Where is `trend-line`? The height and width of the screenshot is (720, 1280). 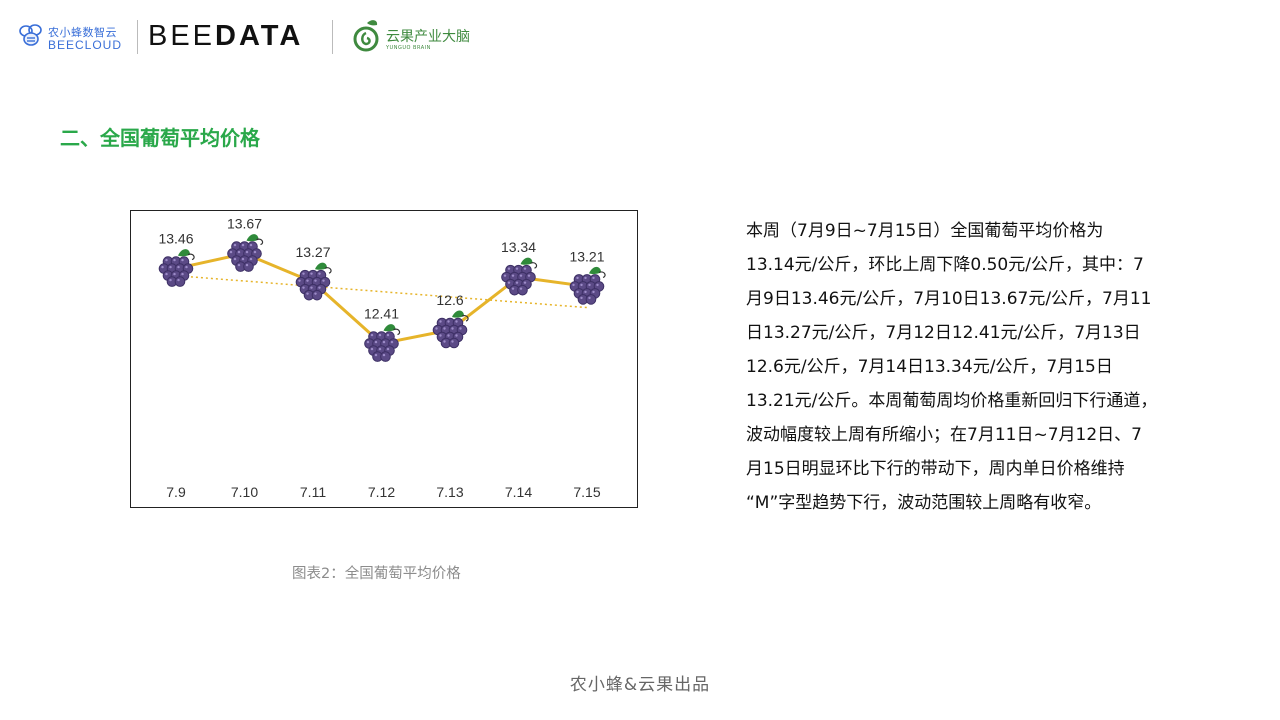 trend-line is located at coordinates (381, 291).